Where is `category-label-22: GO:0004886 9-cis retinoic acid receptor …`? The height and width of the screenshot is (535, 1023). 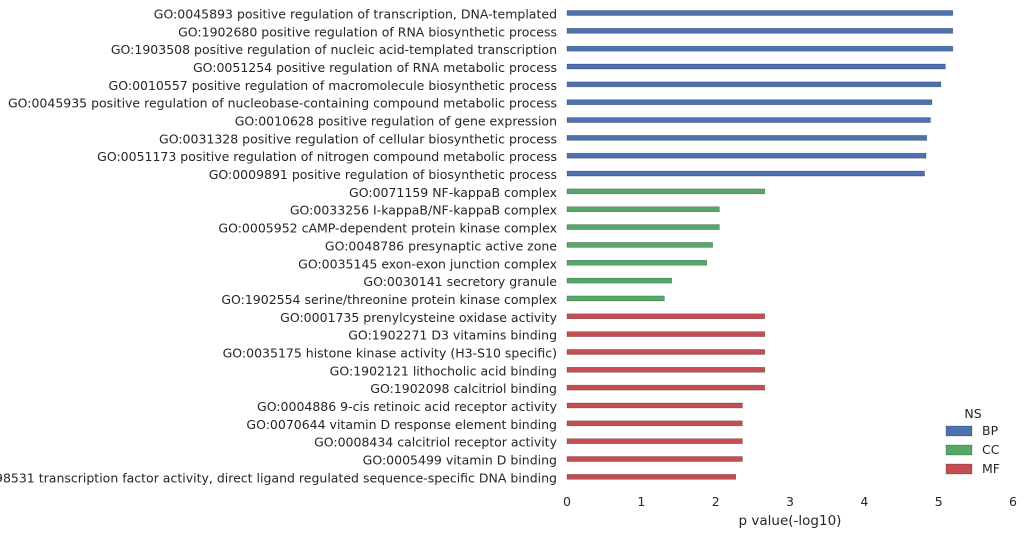
category-label-22: GO:0004886 9-cis retinoic acid receptor … is located at coordinates (407, 406).